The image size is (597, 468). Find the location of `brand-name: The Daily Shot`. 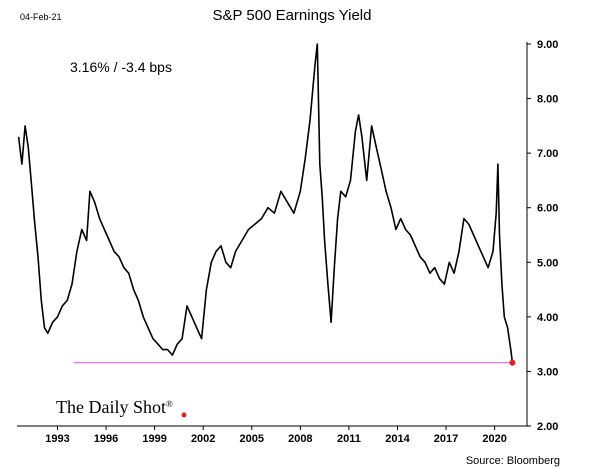

brand-name: The Daily Shot is located at coordinates (111, 407).